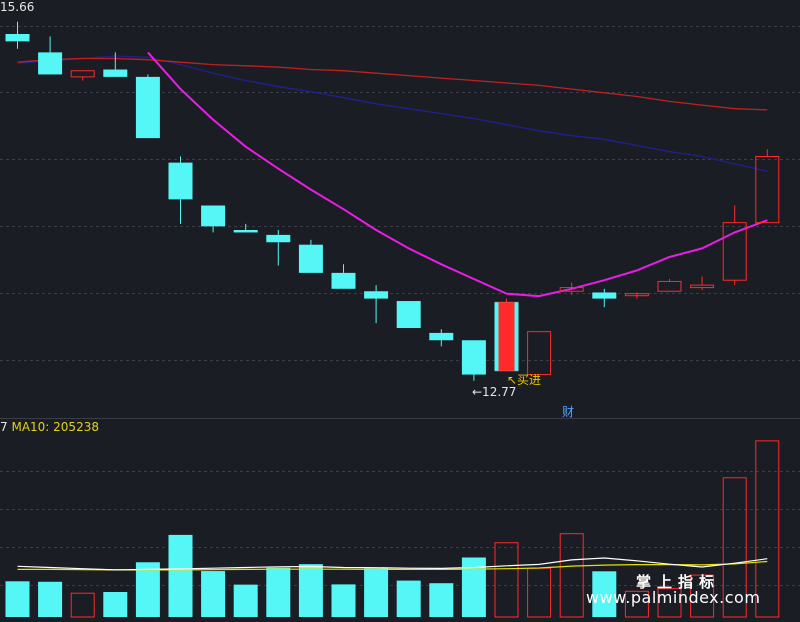  Describe the element at coordinates (392, 84) in the screenshot. I see `ma-mid-line` at that location.